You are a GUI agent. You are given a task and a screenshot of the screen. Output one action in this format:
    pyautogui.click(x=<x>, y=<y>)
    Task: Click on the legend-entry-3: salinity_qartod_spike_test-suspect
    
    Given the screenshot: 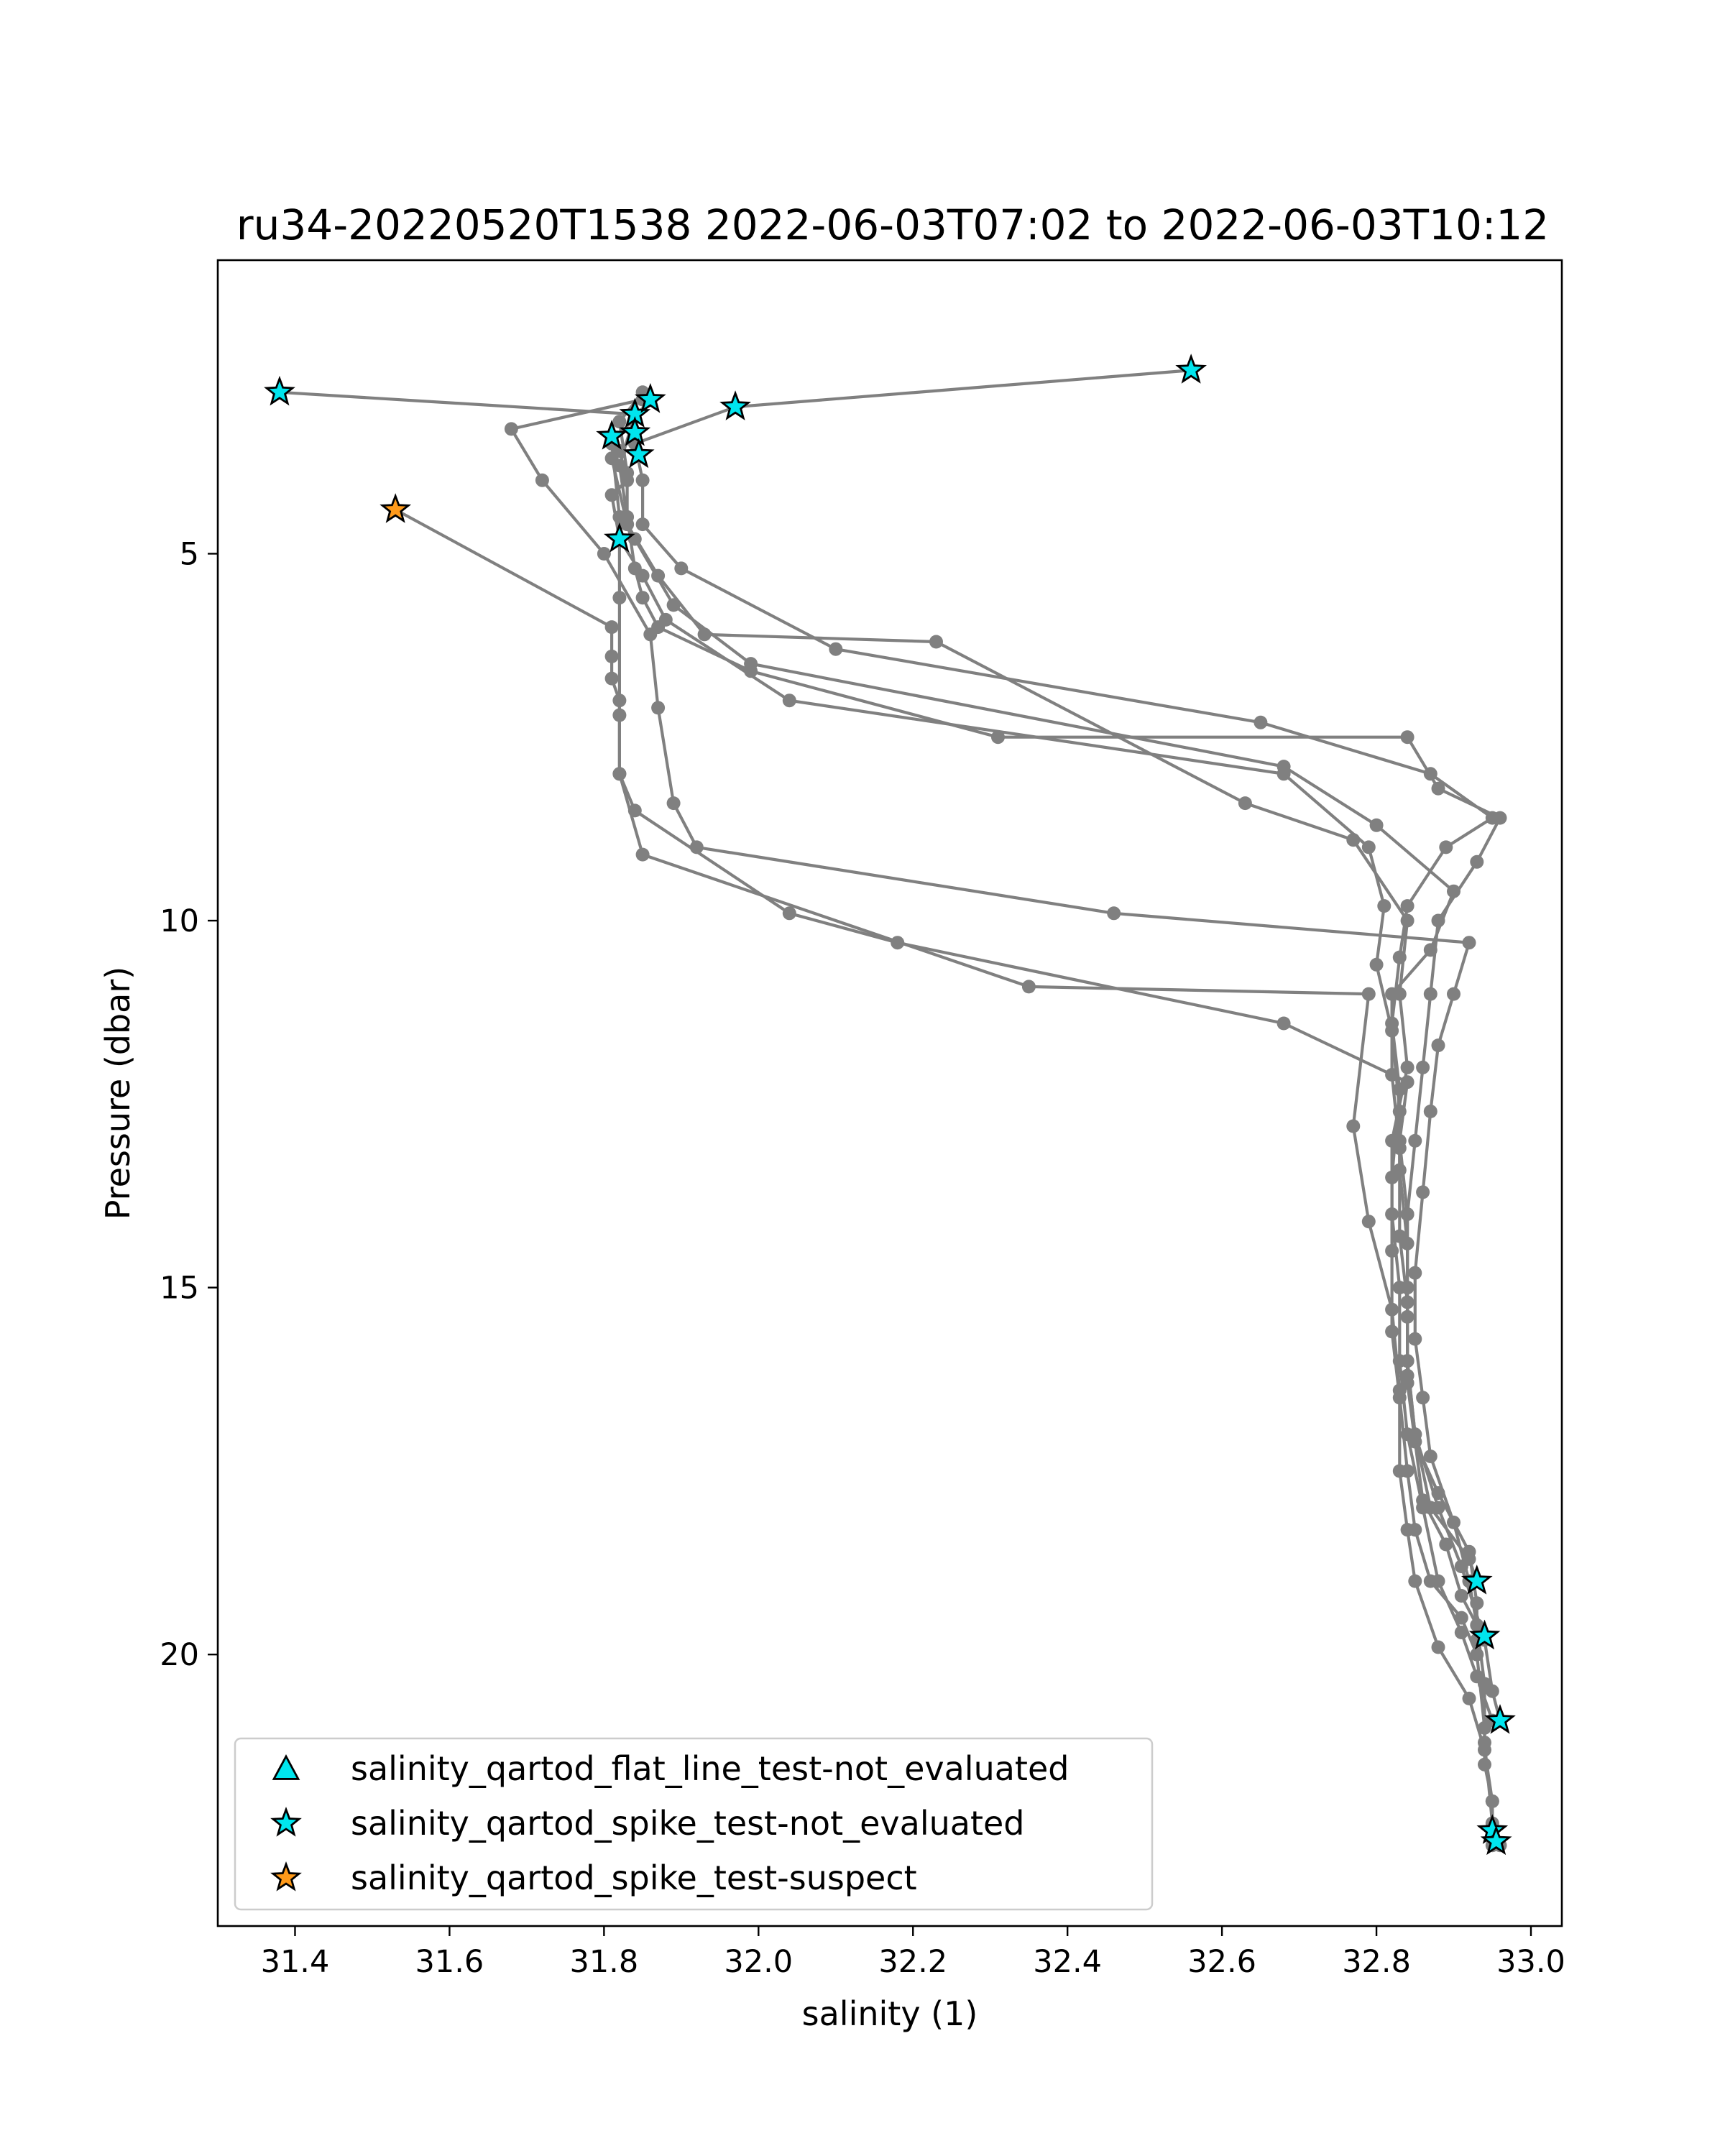 What is the action you would take?
    pyautogui.click(x=593, y=1878)
    